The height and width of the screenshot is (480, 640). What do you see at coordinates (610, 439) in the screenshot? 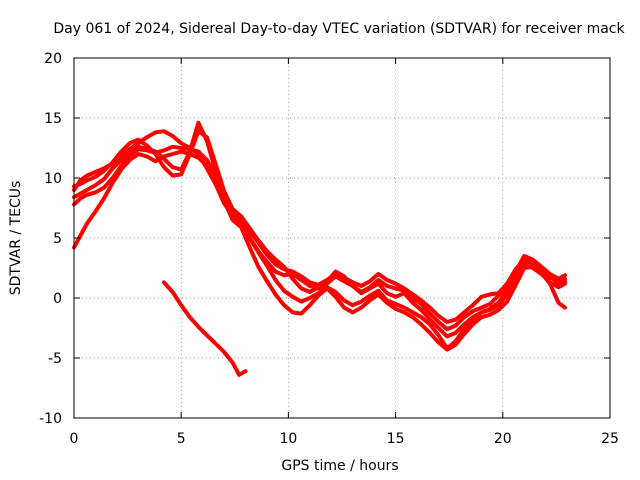
I see `x-tick-label: 25` at bounding box center [610, 439].